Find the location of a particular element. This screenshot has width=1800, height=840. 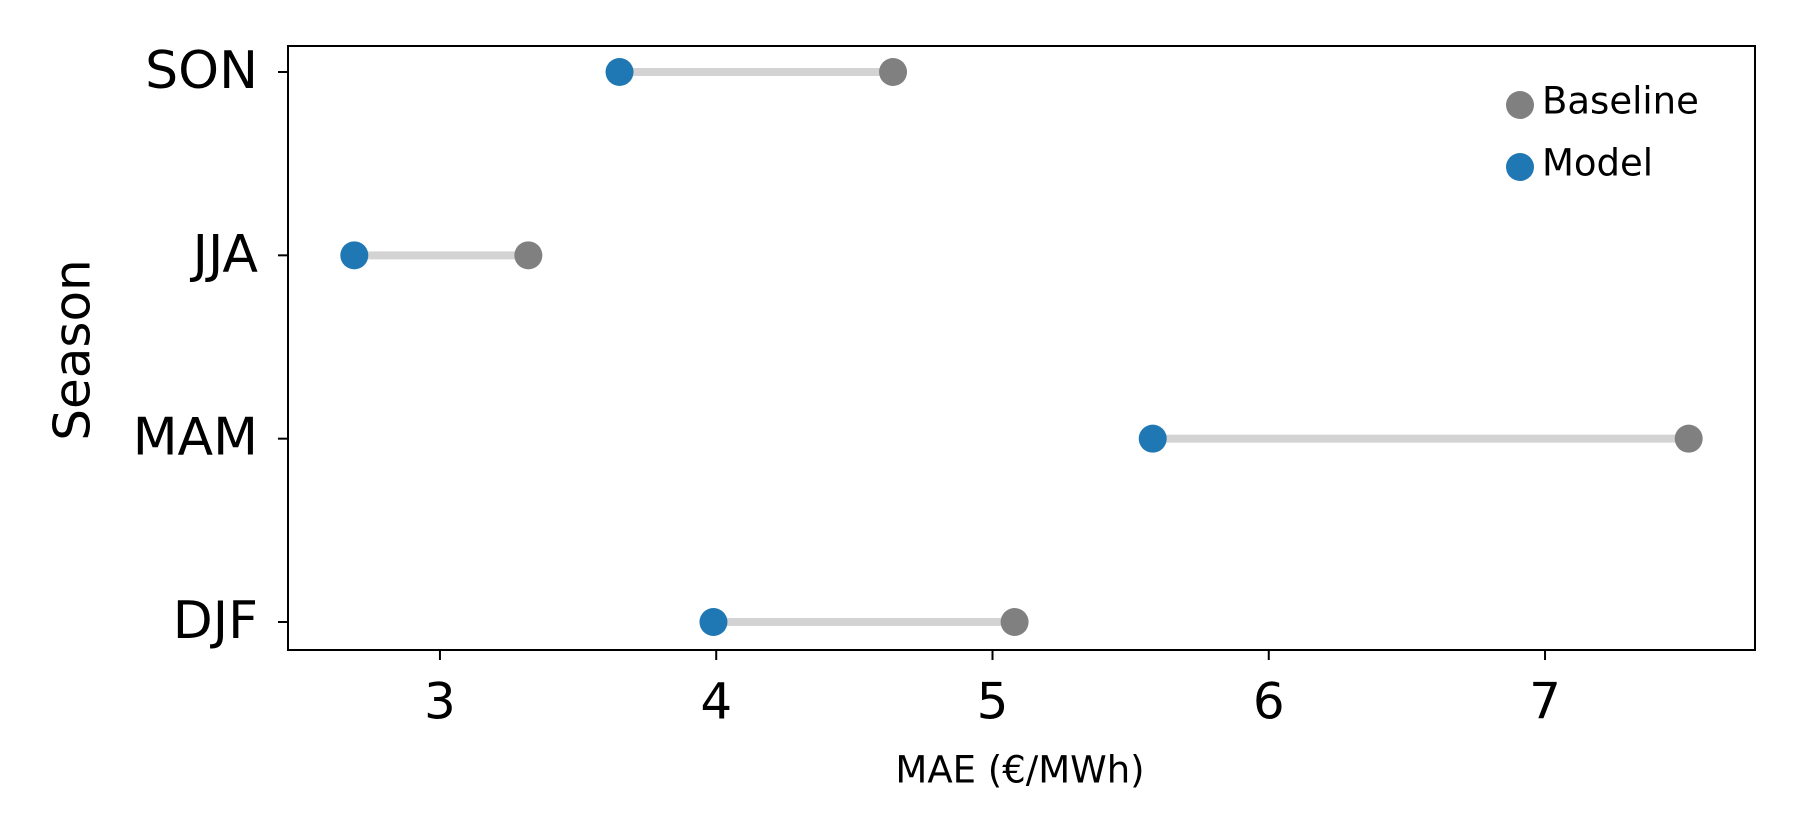

x-tick-label: 5 is located at coordinates (993, 702).